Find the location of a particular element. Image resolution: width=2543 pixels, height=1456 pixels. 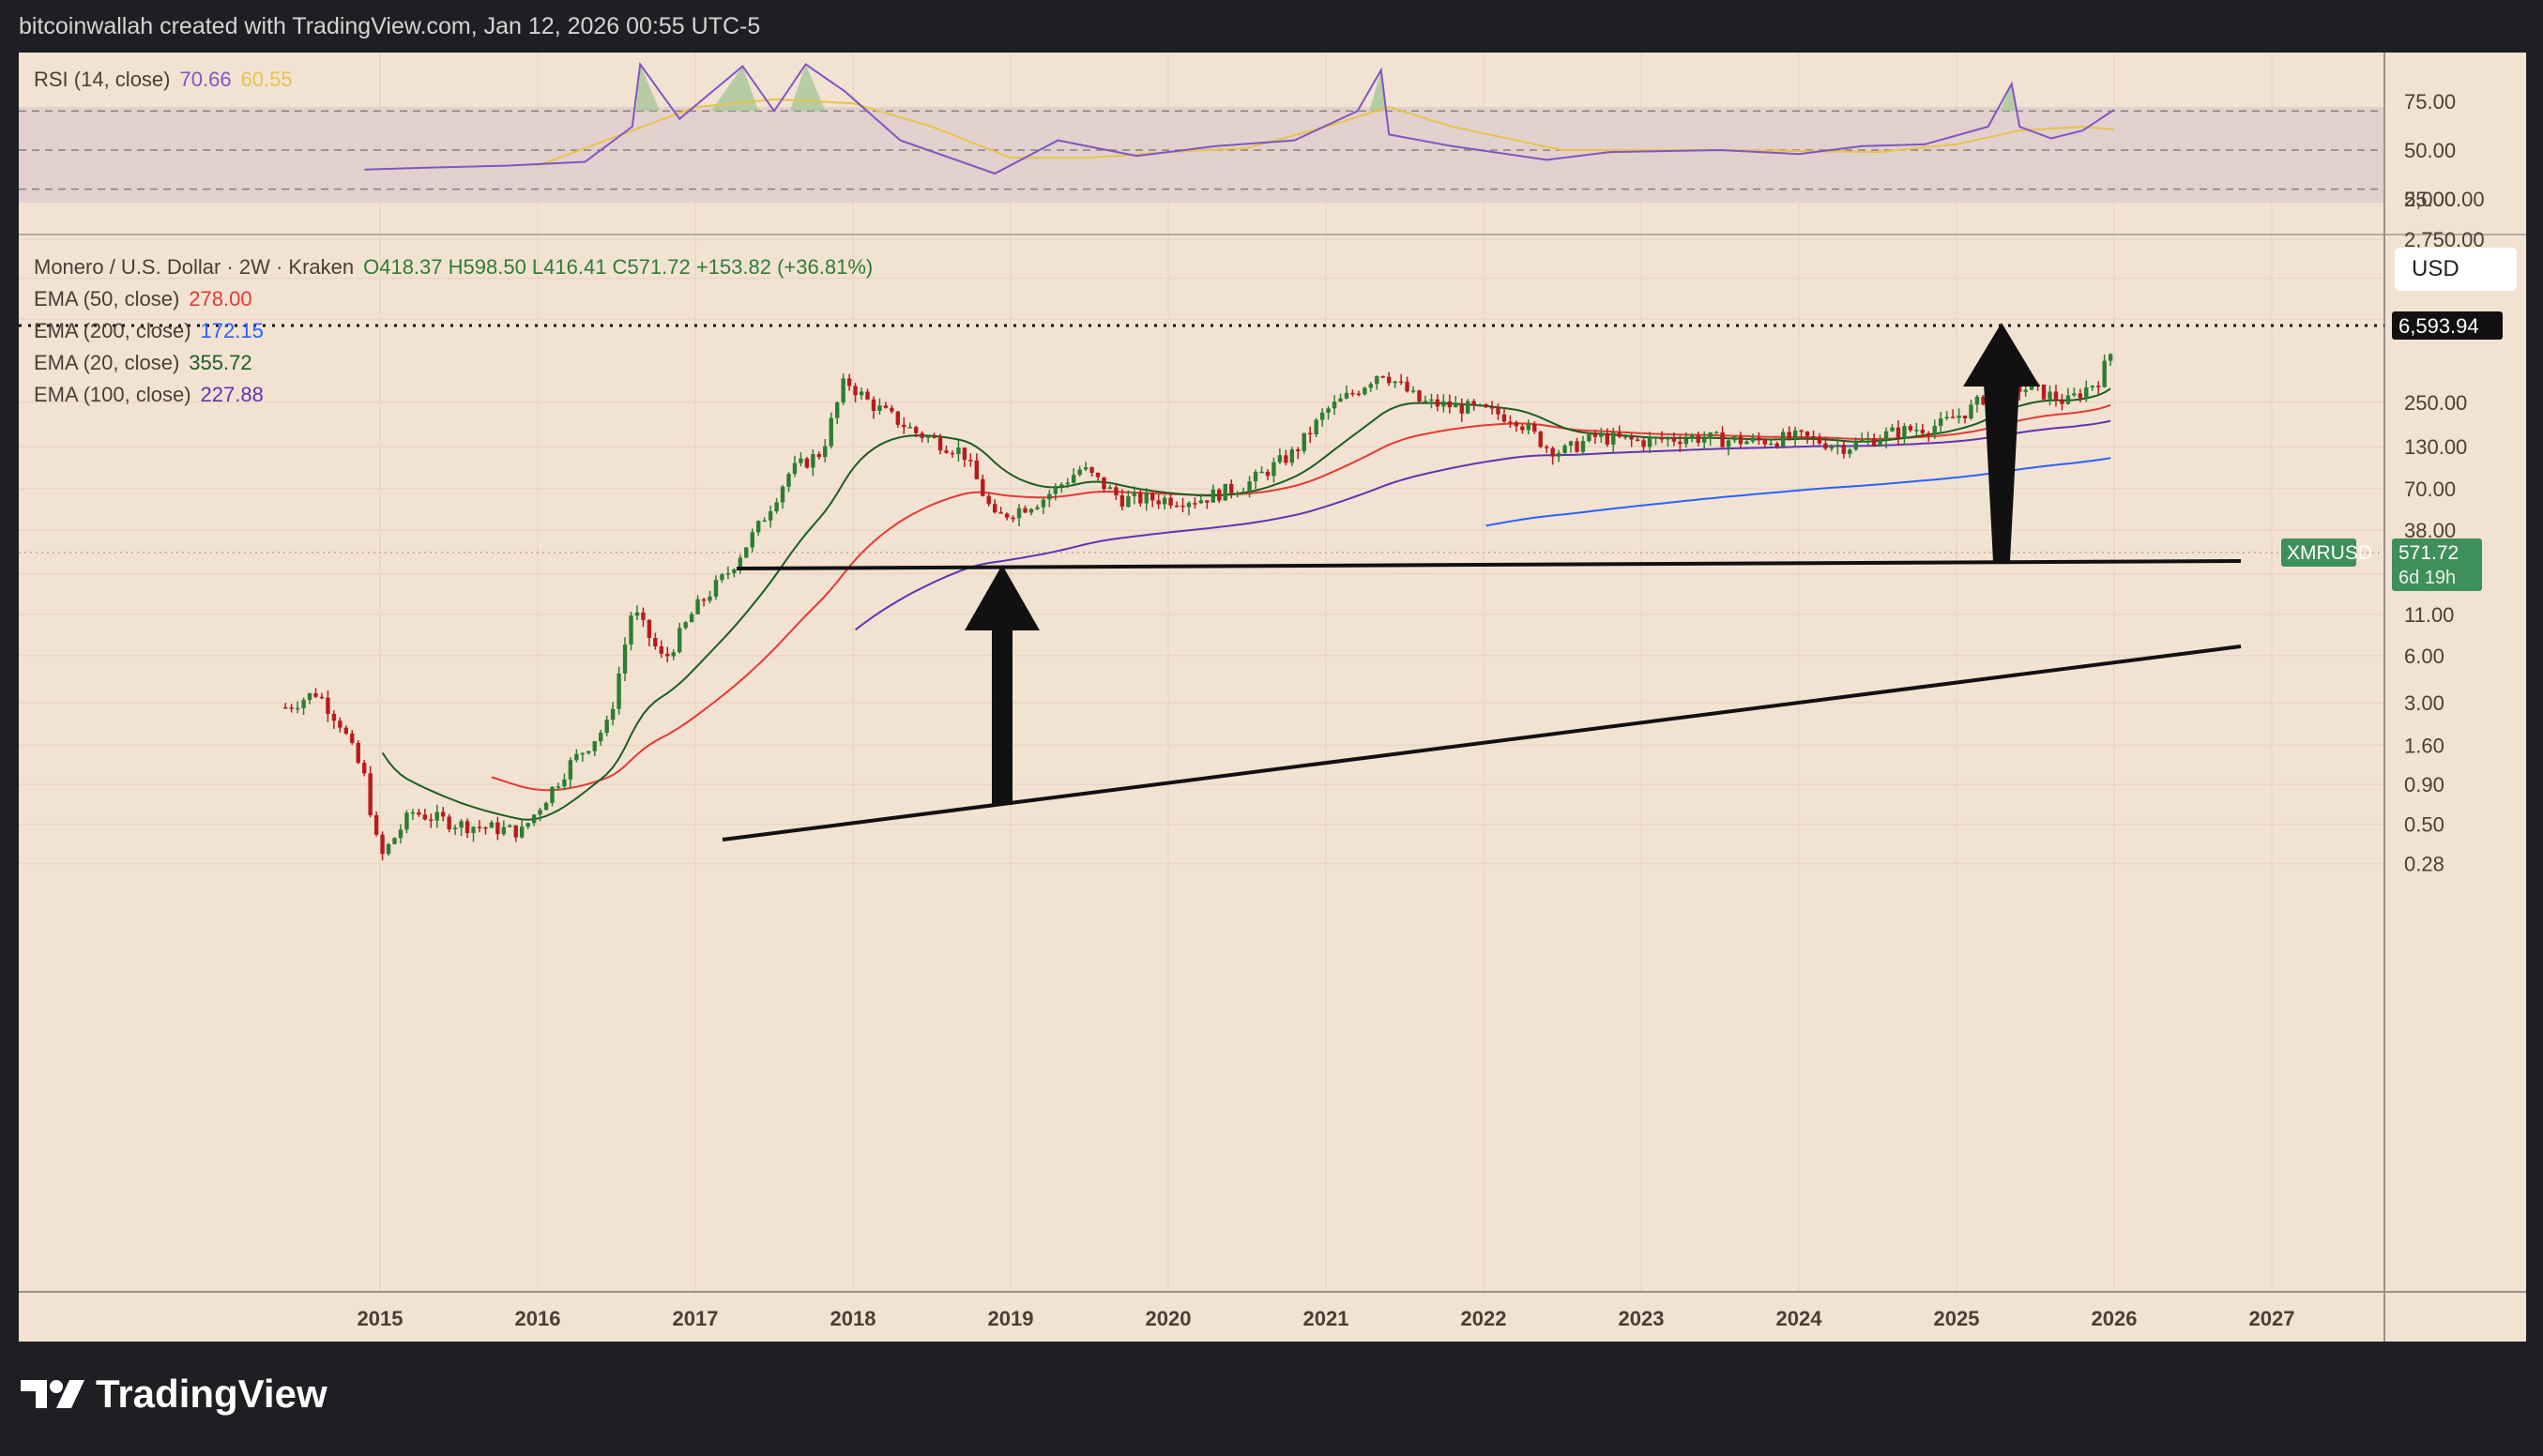

currency-button: USD is located at coordinates (2456, 269).